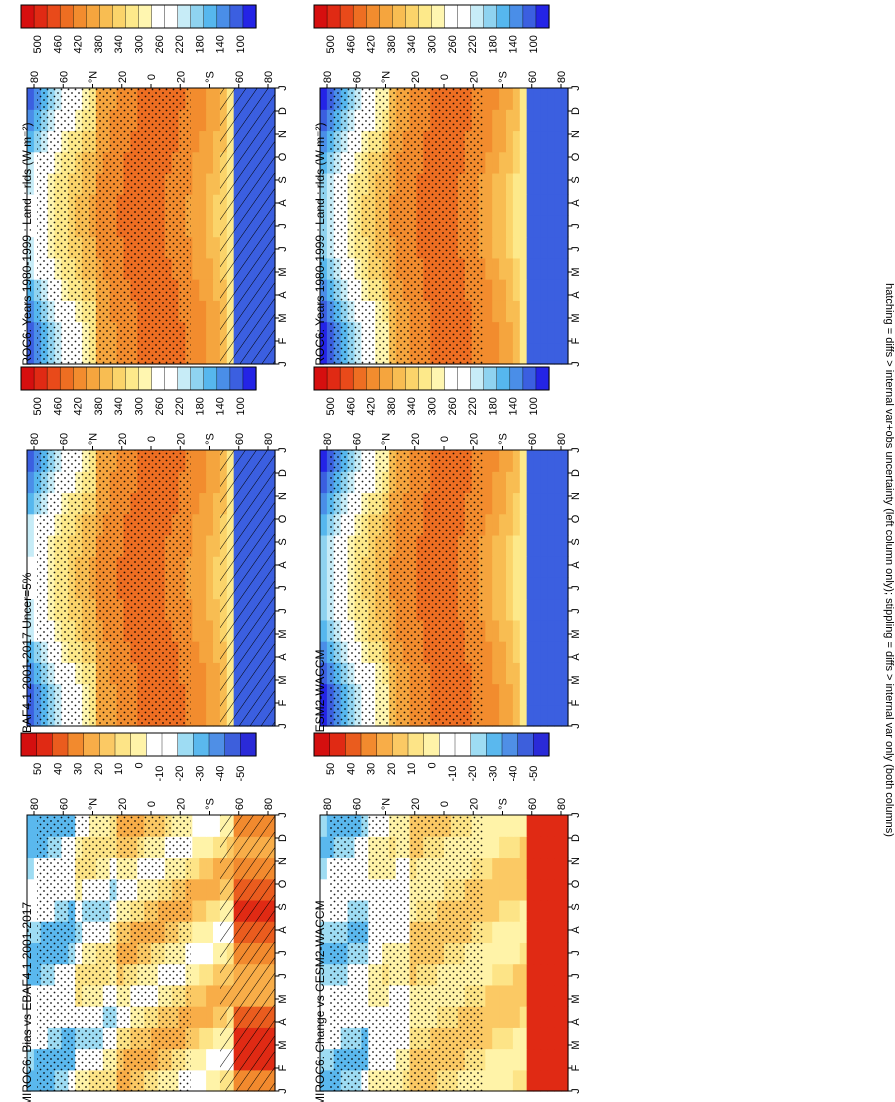 This screenshot has width=895, height=1102. I want to click on lat-tick-label: 20, so click(181, 77).